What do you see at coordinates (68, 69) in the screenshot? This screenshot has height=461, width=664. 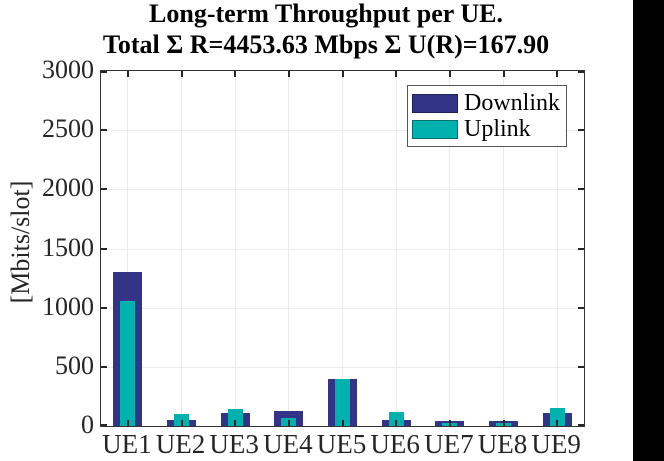 I see `y-tick-label: 3000` at bounding box center [68, 69].